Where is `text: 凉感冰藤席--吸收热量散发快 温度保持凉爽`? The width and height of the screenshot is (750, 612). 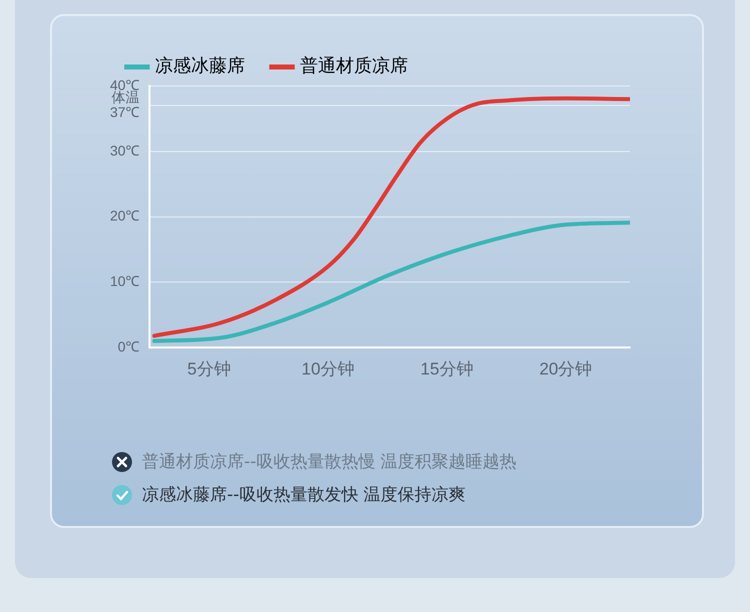 text: 凉感冰藤席--吸收热量散发快 温度保持凉爽 is located at coordinates (304, 495).